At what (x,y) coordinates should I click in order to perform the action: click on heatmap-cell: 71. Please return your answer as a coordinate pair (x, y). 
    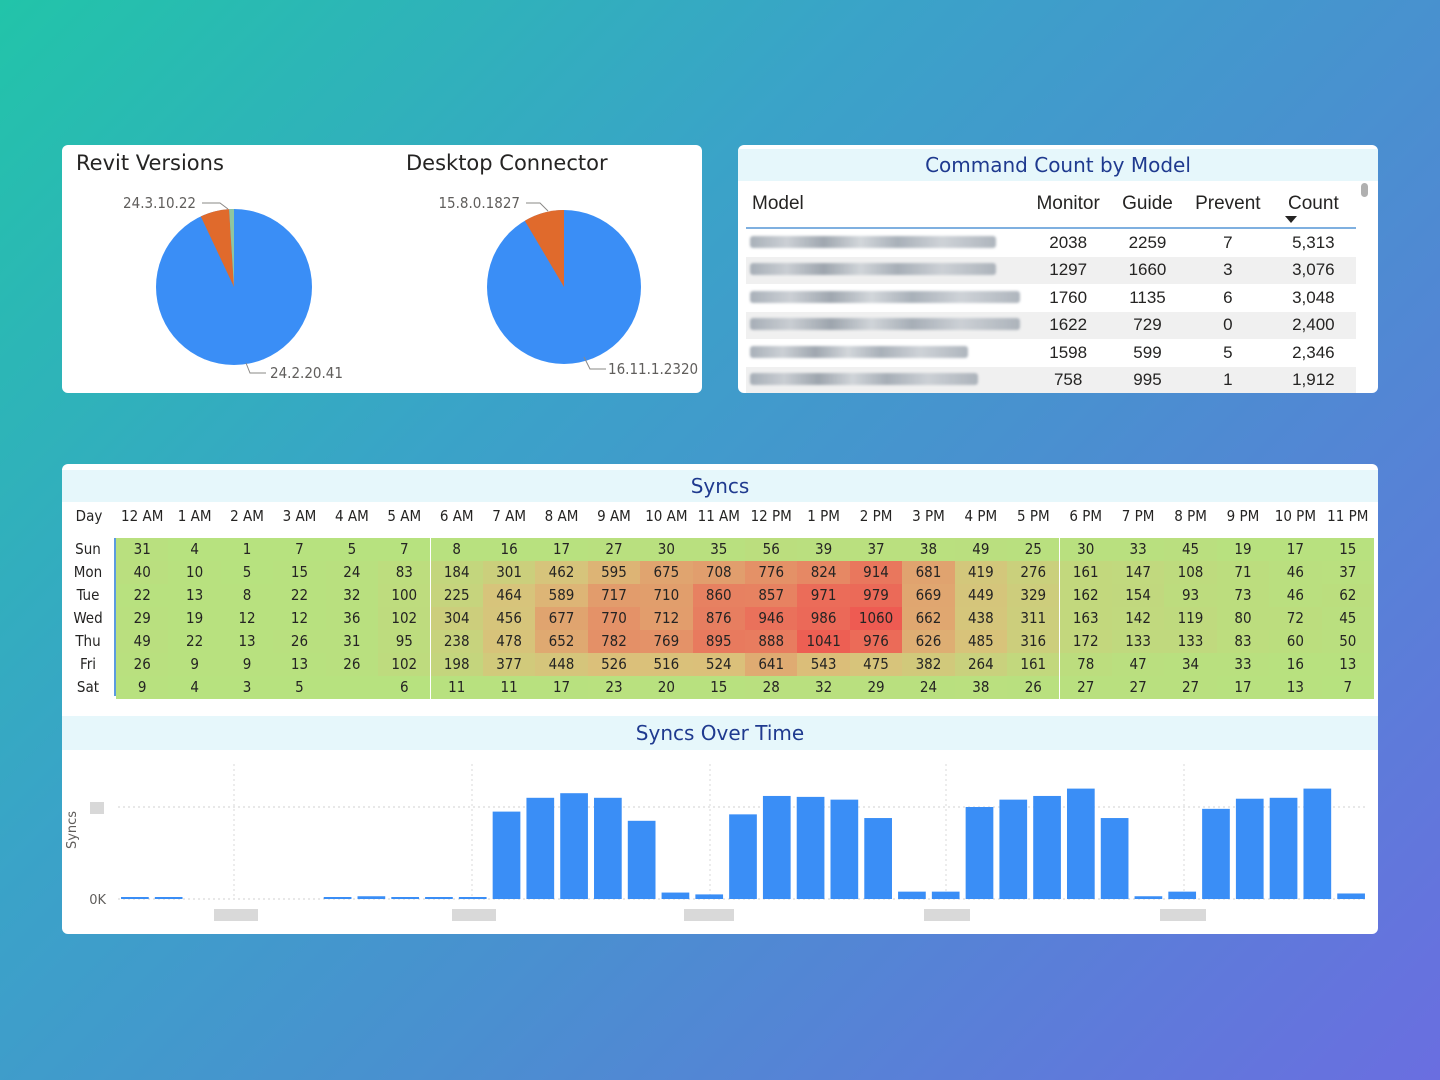
    Looking at the image, I should click on (1243, 572).